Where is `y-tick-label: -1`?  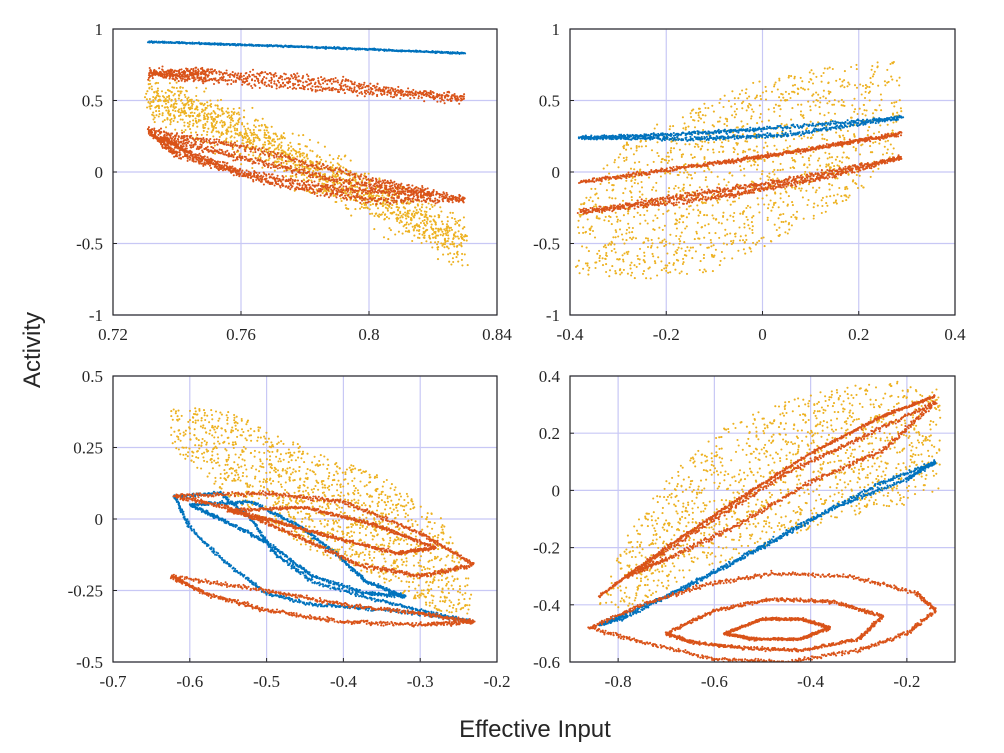
y-tick-label: -1 is located at coordinates (96, 315).